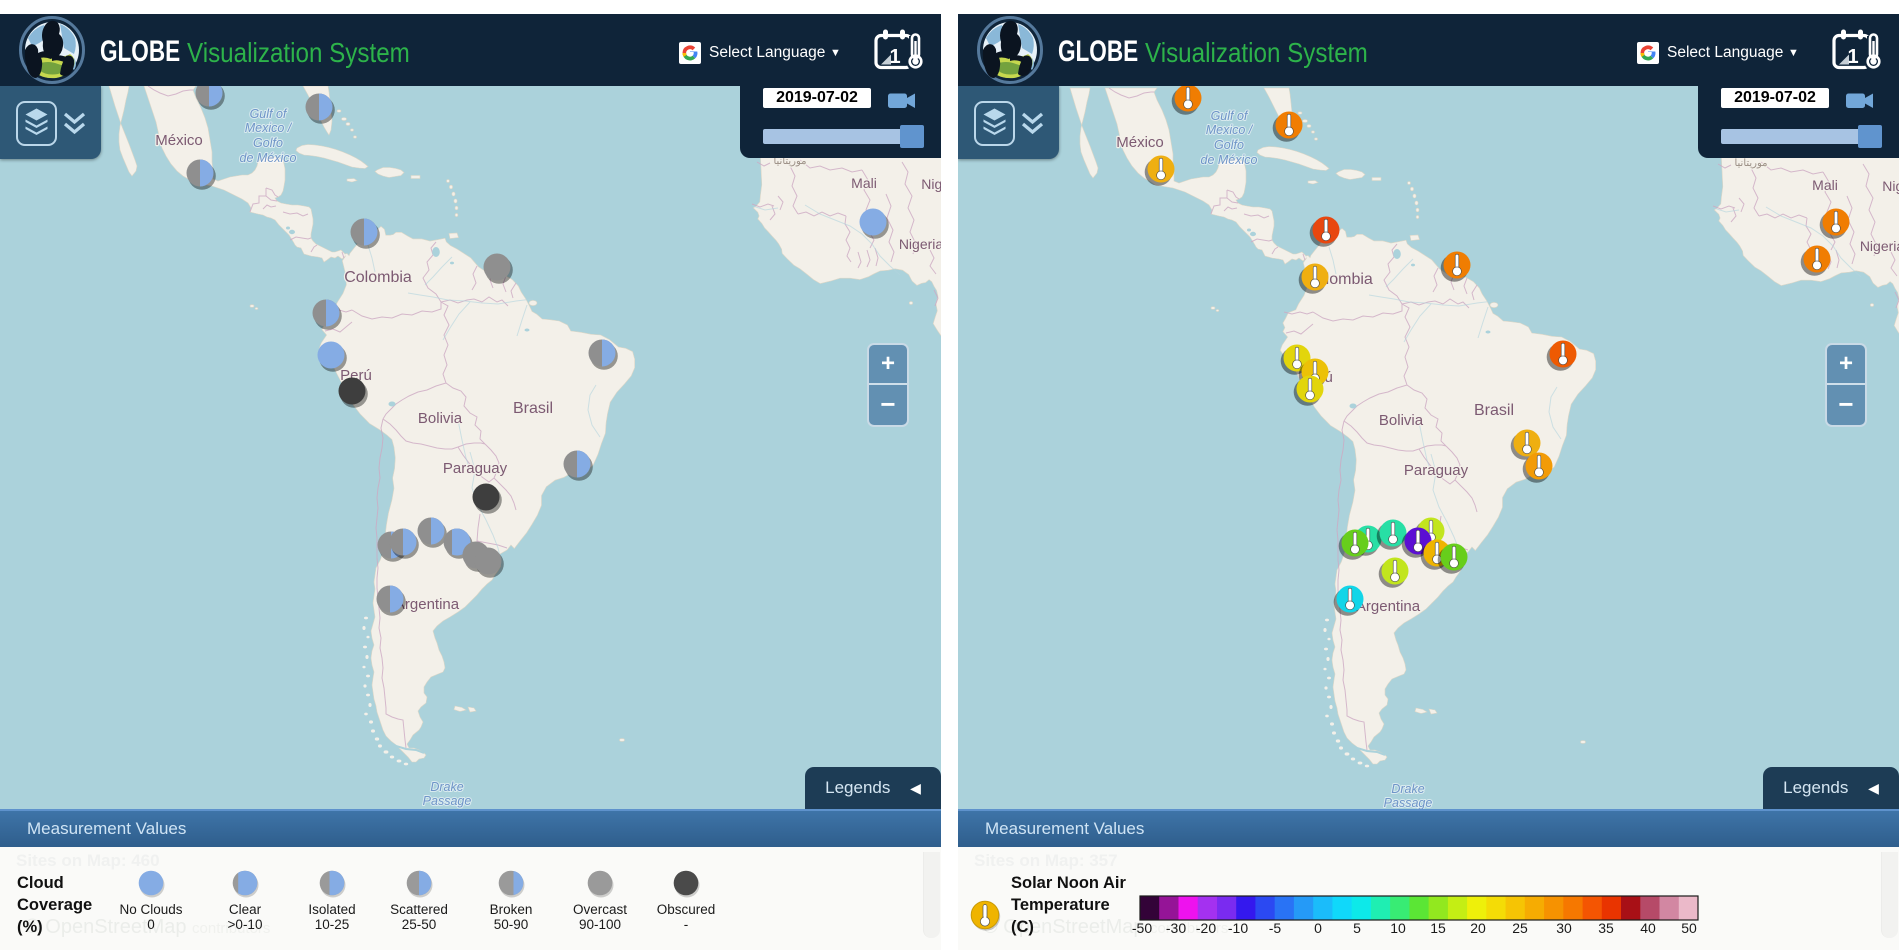  I want to click on svg-text: 30, so click(1564, 928).